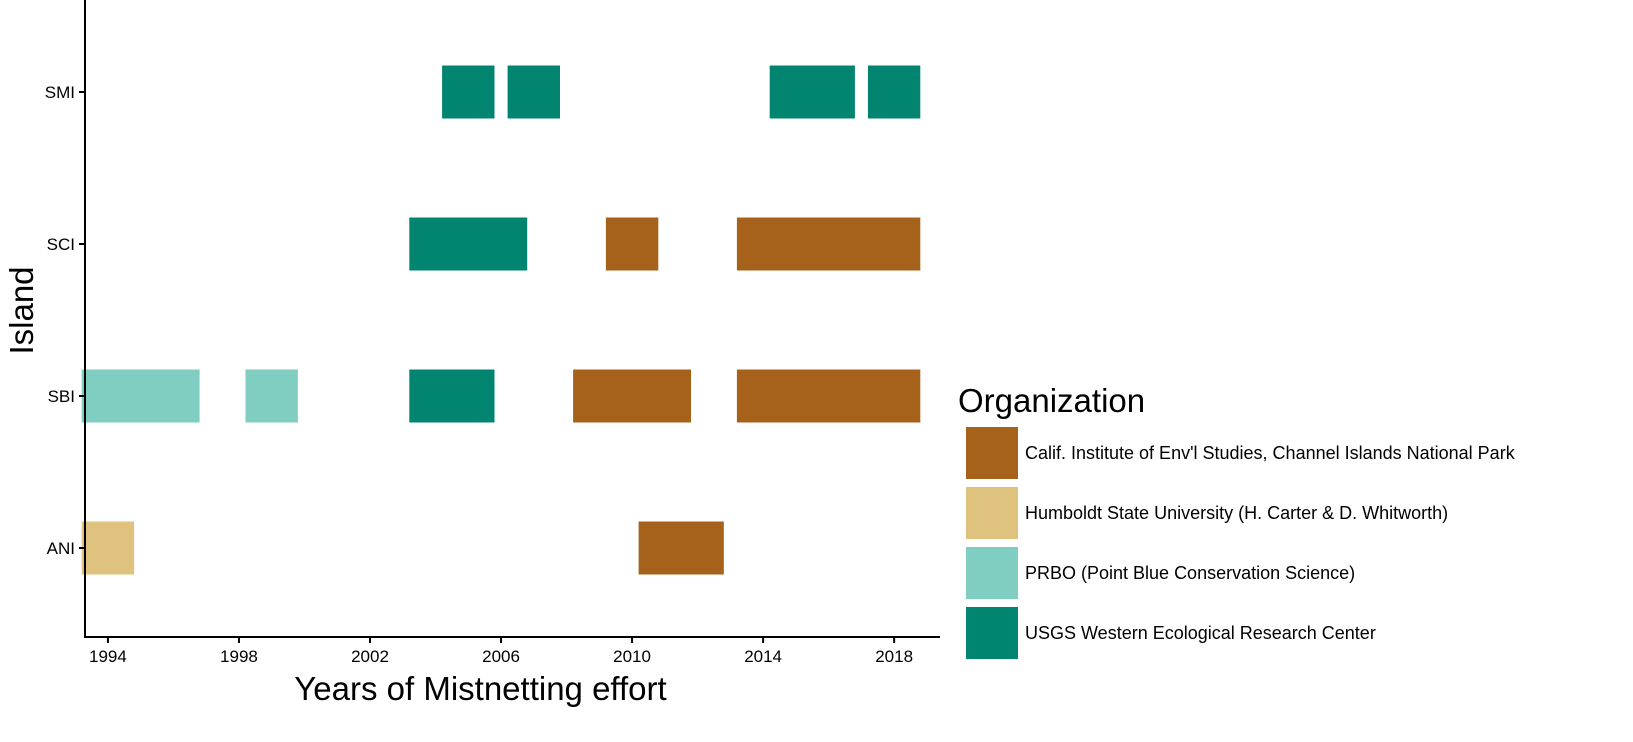  What do you see at coordinates (763, 656) in the screenshot?
I see `x-tick-label-2014: 2014` at bounding box center [763, 656].